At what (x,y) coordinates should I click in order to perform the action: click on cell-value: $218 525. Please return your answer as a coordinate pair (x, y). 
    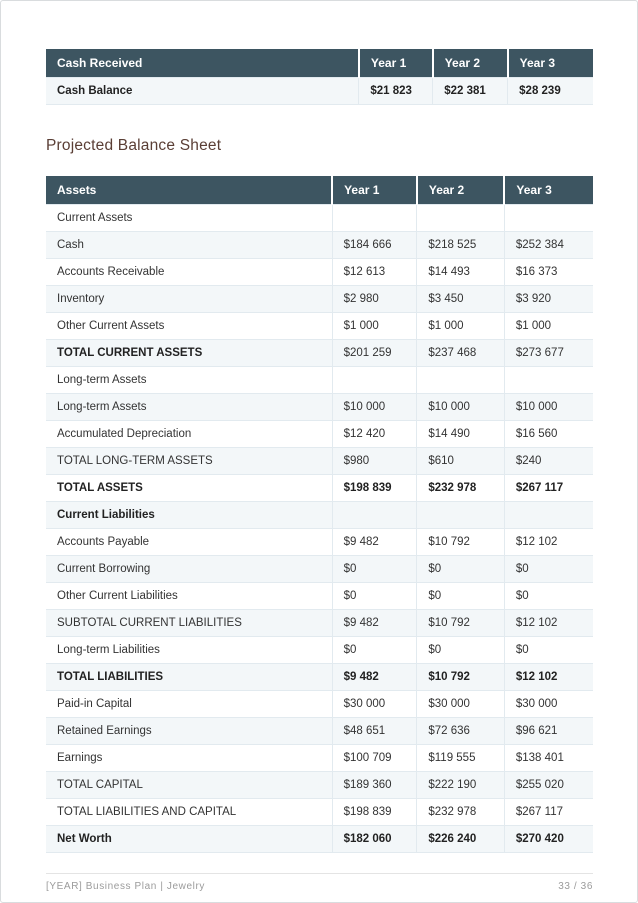
    Looking at the image, I should click on (460, 245).